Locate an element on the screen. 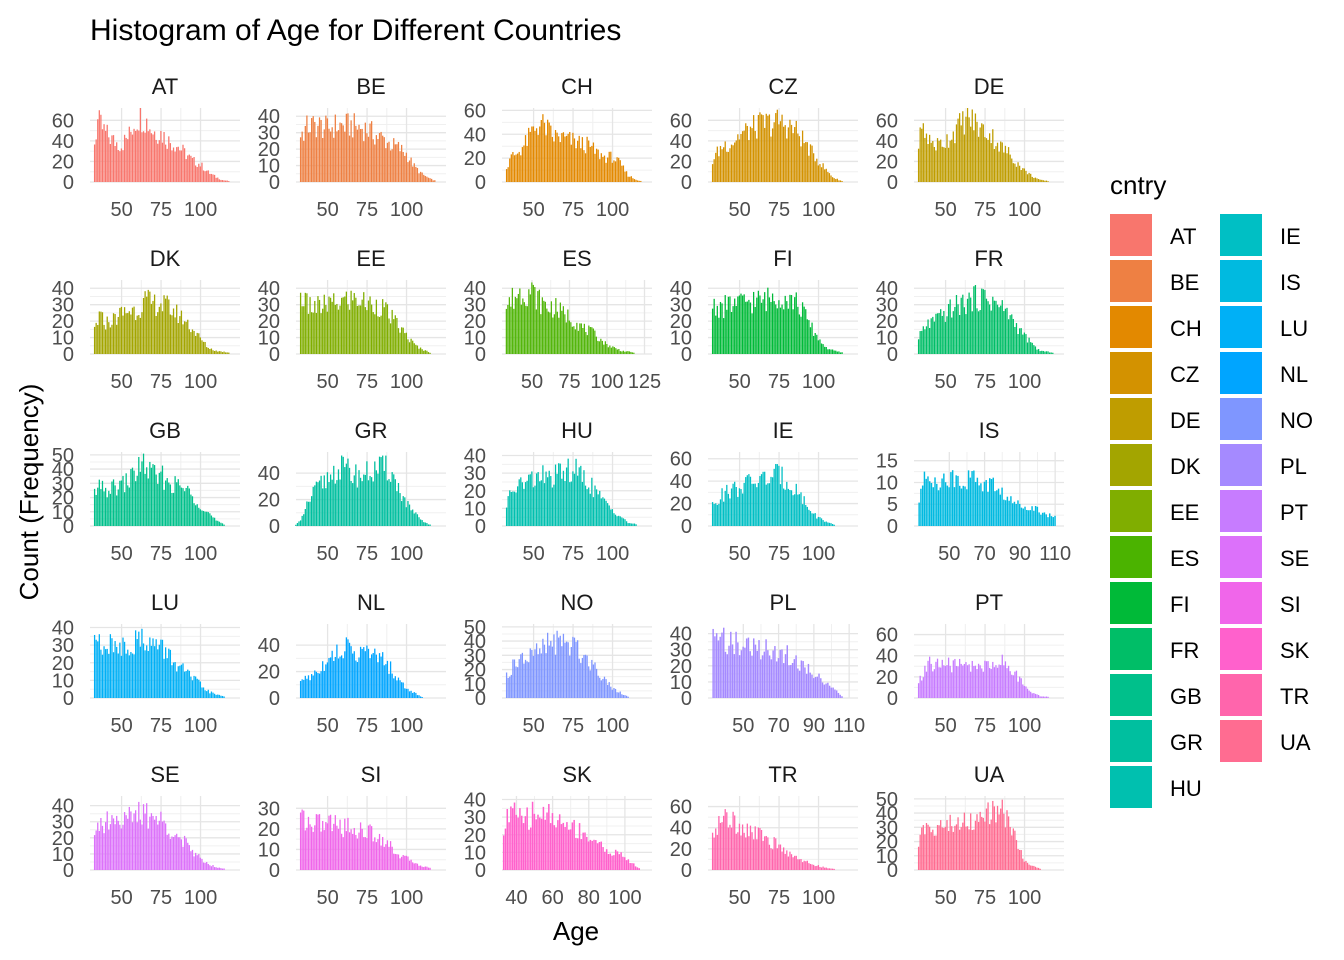 The height and width of the screenshot is (960, 1344). facet-label: UA is located at coordinates (989, 774).